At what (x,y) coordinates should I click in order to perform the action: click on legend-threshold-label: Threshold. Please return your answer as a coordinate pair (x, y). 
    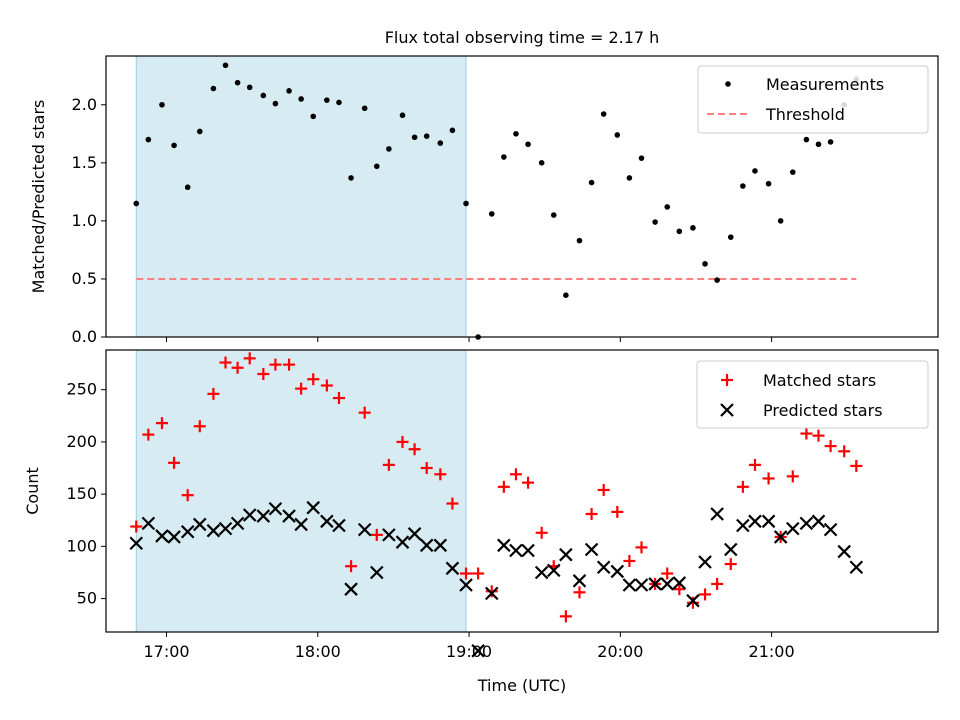
    Looking at the image, I should click on (805, 114).